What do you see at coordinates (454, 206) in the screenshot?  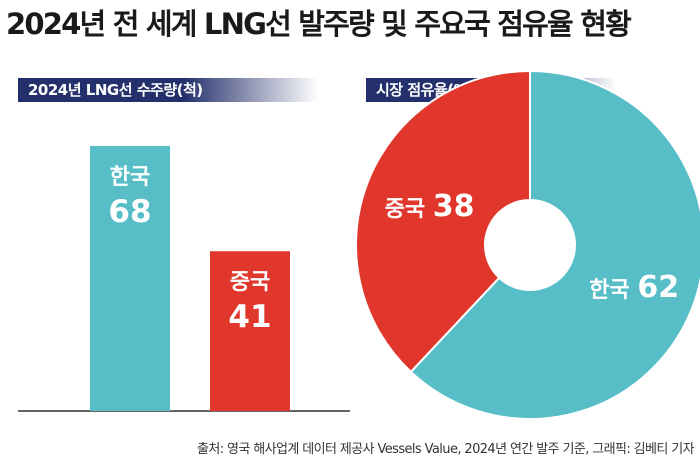 I see `pie-value-label: 38` at bounding box center [454, 206].